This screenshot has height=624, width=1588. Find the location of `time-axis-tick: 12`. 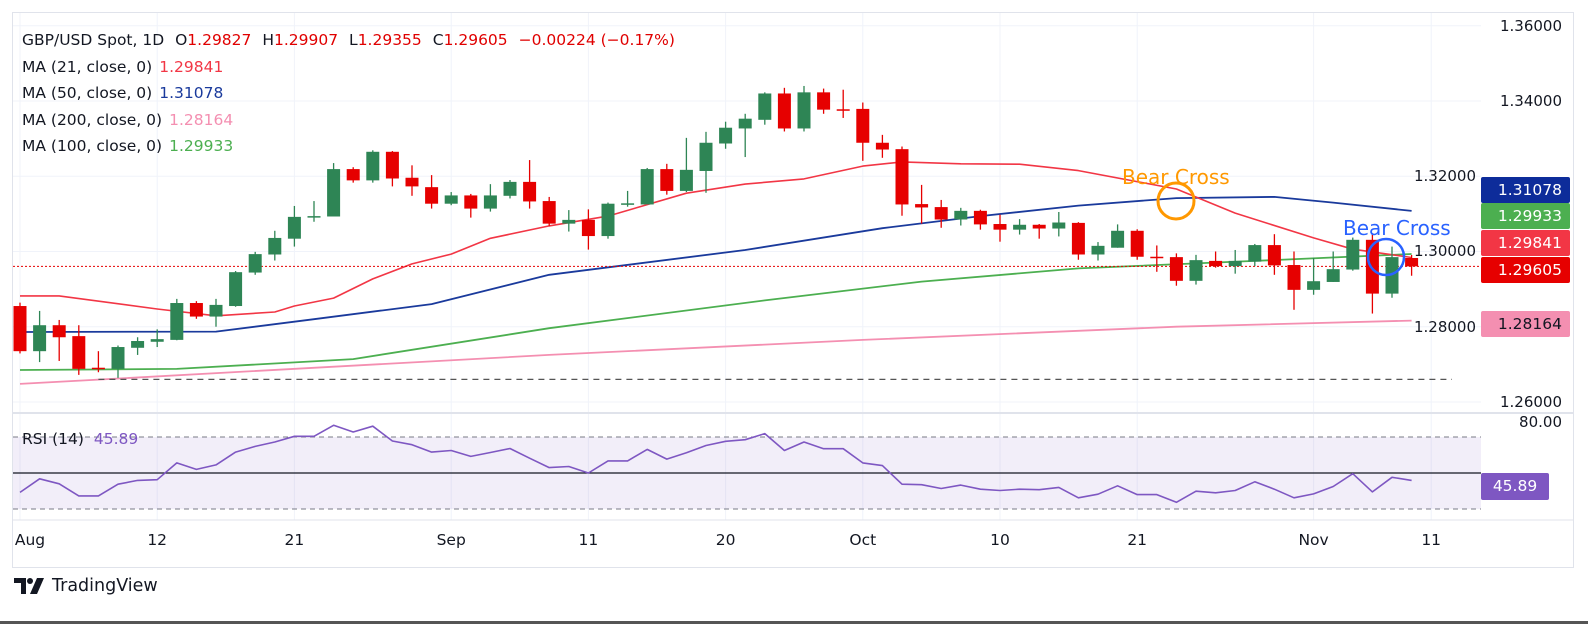

time-axis-tick: 12 is located at coordinates (157, 540).